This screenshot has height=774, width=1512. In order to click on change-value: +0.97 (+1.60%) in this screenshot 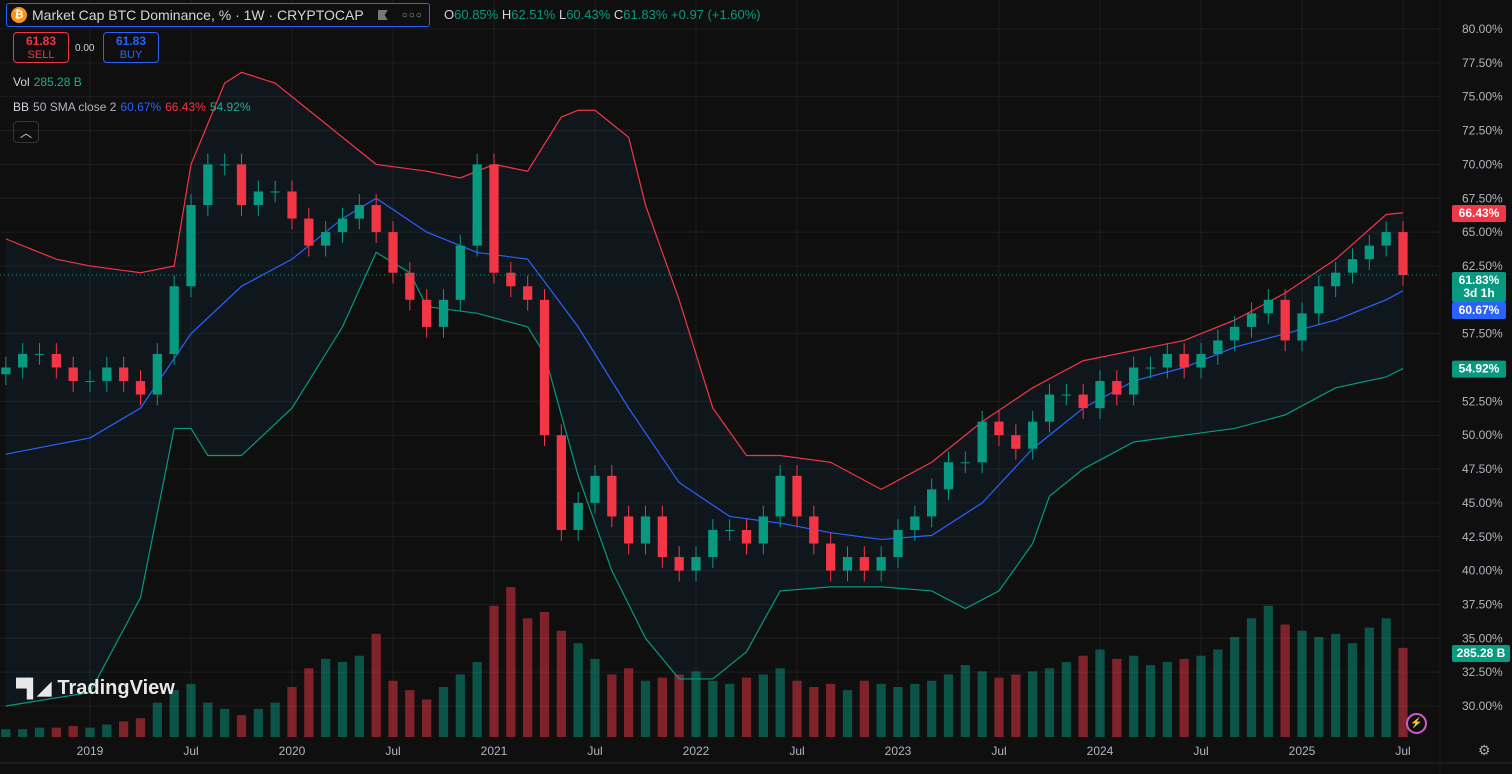, I will do `click(716, 14)`.